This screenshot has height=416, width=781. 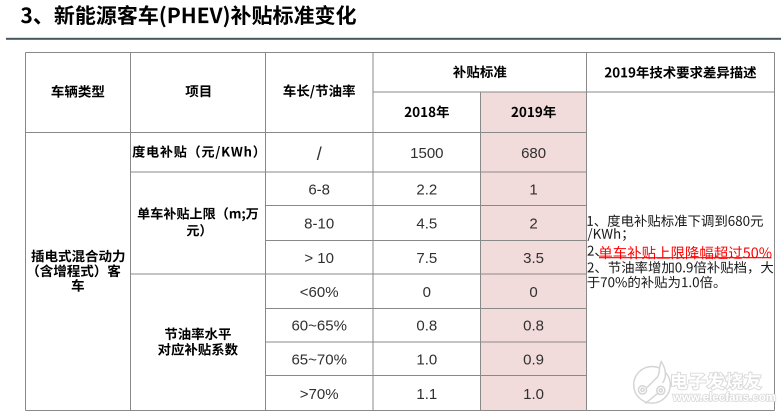 I want to click on svg-text: 7.5, so click(x=426, y=258).